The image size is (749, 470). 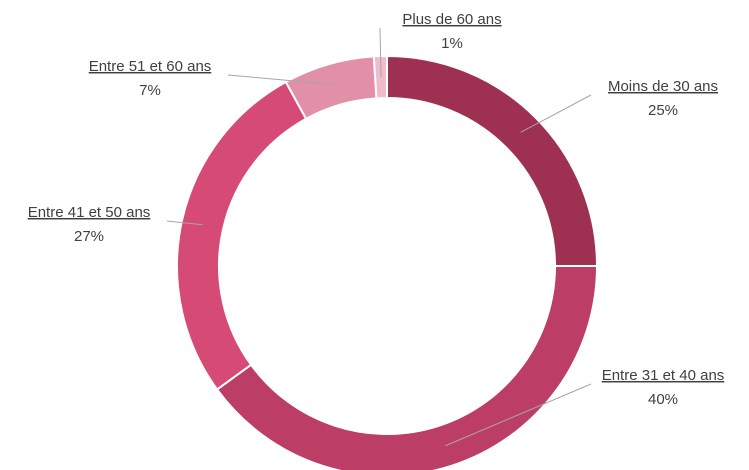 I want to click on slice-label: Plus de 60 ans, so click(x=451, y=19).